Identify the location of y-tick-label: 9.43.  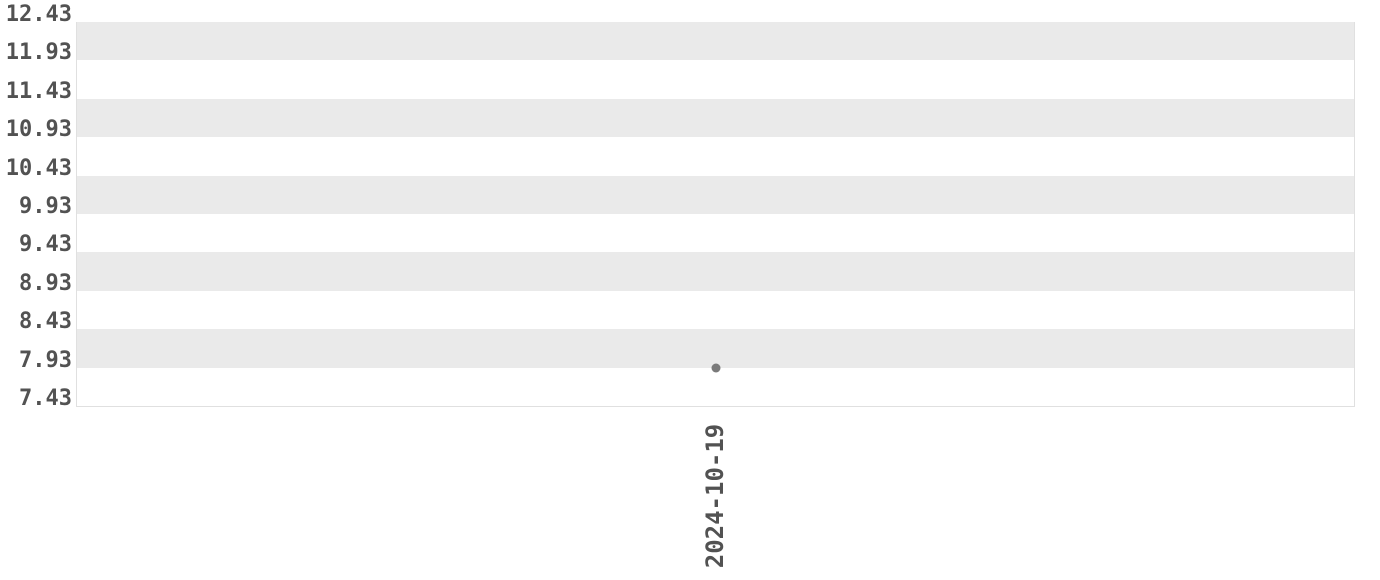
(45, 245).